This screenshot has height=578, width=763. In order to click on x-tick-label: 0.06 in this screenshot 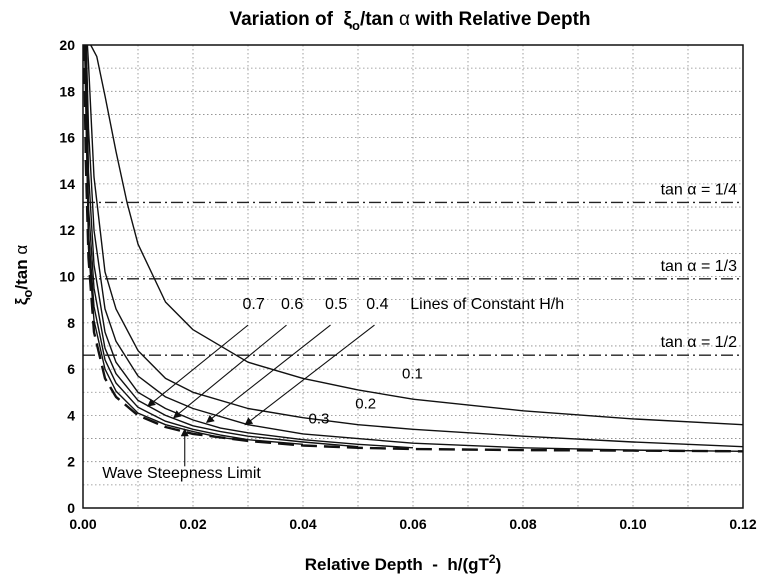, I will do `click(412, 524)`.